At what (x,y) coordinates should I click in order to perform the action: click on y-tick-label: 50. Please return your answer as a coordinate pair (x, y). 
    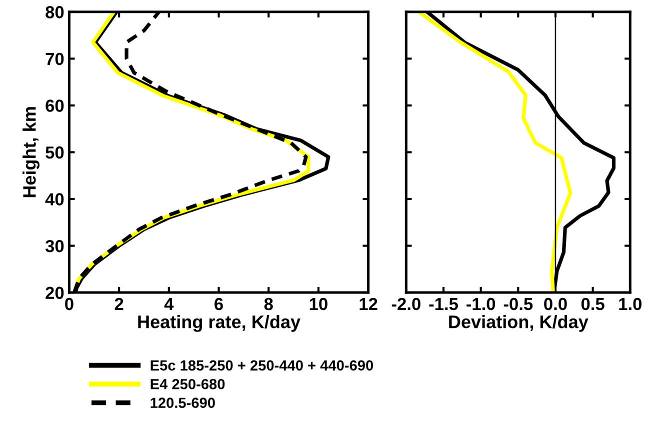
    Looking at the image, I should click on (55, 152).